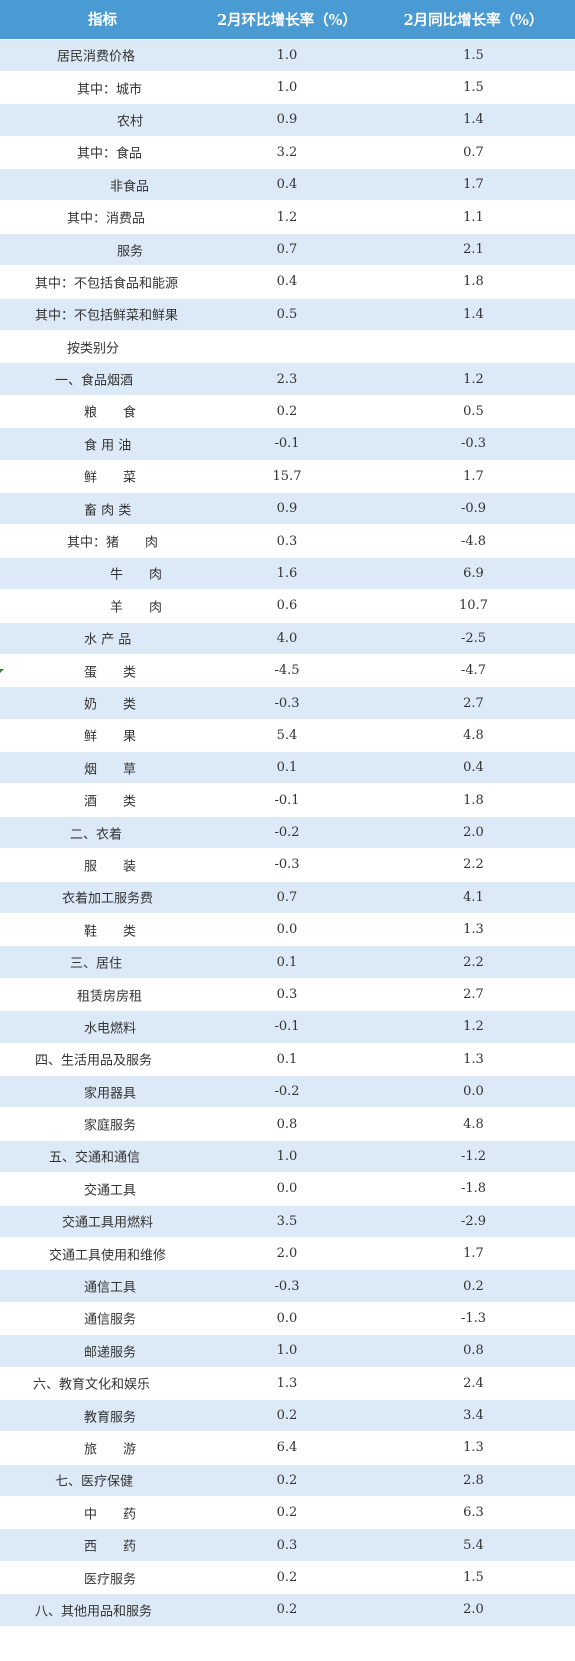 Image resolution: width=575 pixels, height=1661 pixels. I want to click on row-indicator: 农村, so click(101, 119).